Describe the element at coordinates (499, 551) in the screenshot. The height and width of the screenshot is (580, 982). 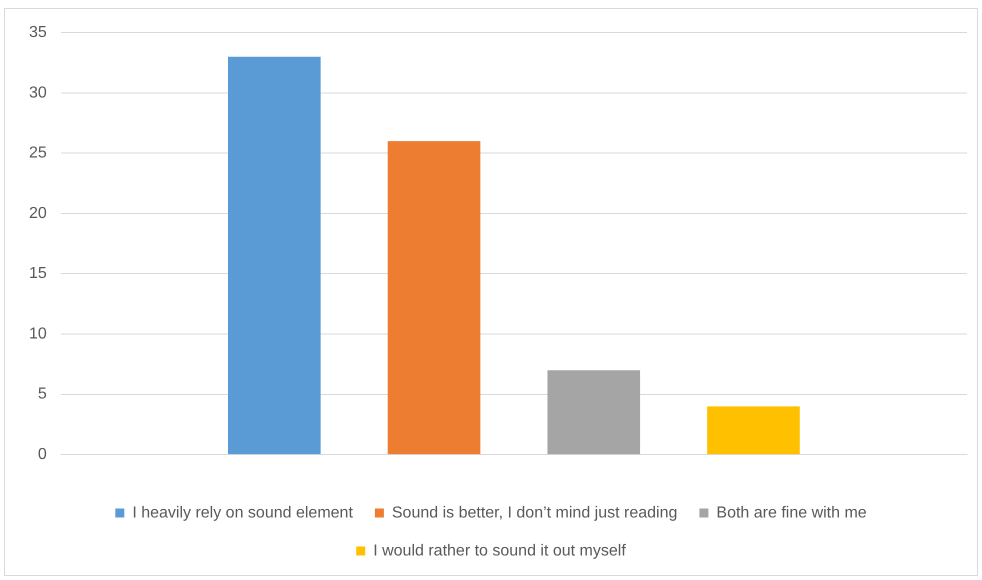
I see `legend-label: I would rather to sound it out myself` at that location.